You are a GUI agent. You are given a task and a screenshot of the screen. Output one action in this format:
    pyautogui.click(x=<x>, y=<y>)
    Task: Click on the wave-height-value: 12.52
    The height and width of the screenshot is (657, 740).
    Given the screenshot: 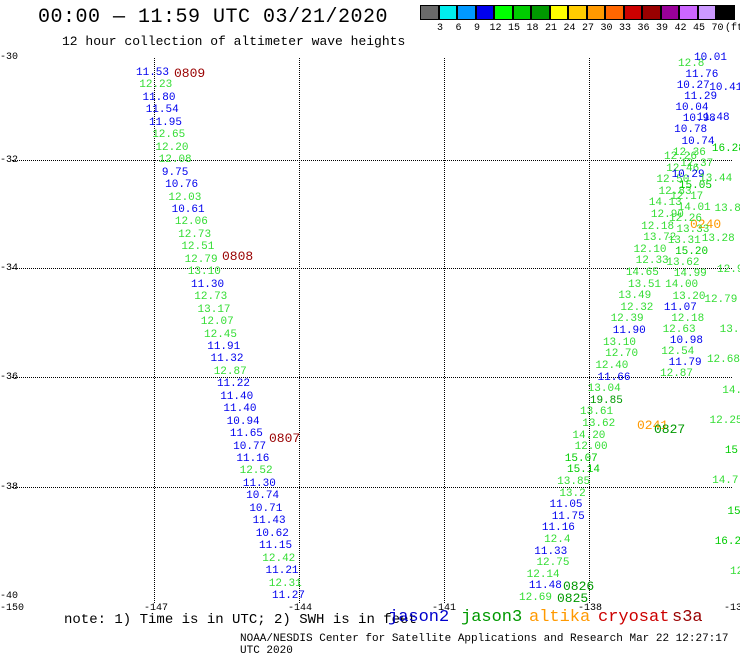 What is the action you would take?
    pyautogui.click(x=256, y=471)
    